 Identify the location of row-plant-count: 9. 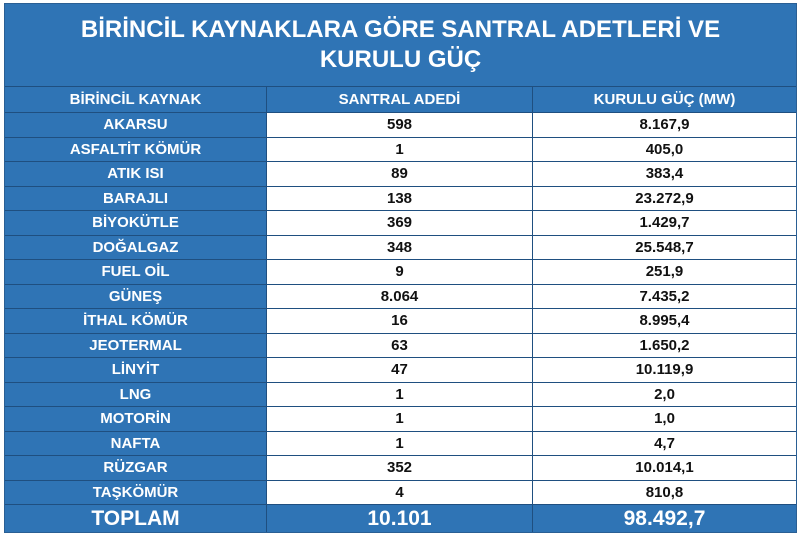
(400, 272).